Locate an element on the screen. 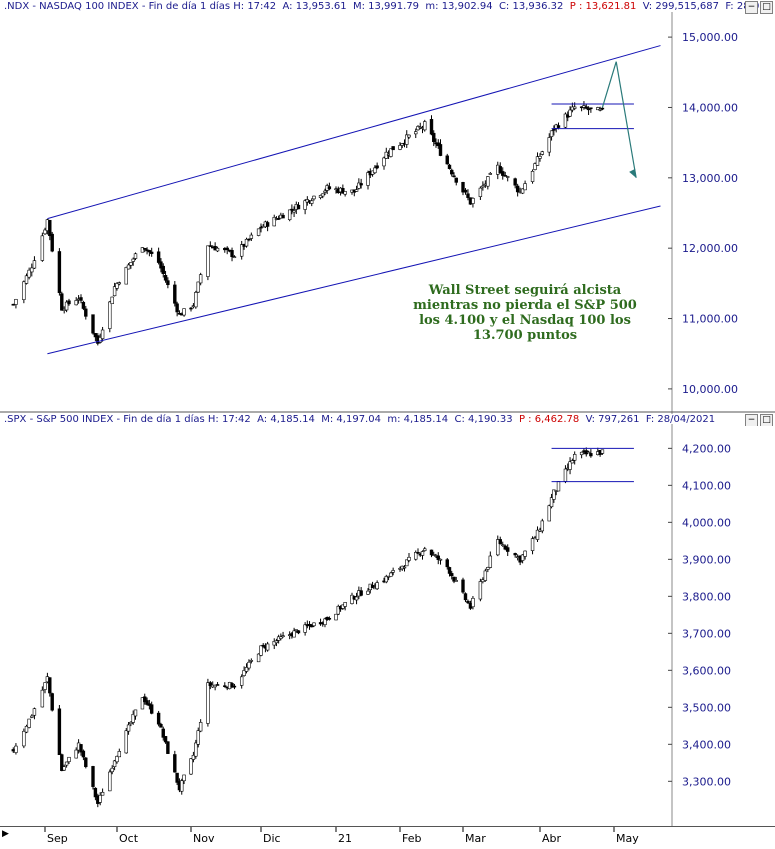 This screenshot has height=849, width=775. spx-volume: V: 797,261 is located at coordinates (612, 419).